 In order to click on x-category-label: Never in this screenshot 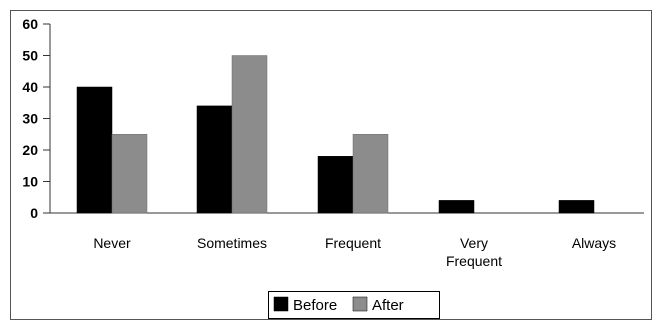, I will do `click(112, 243)`.